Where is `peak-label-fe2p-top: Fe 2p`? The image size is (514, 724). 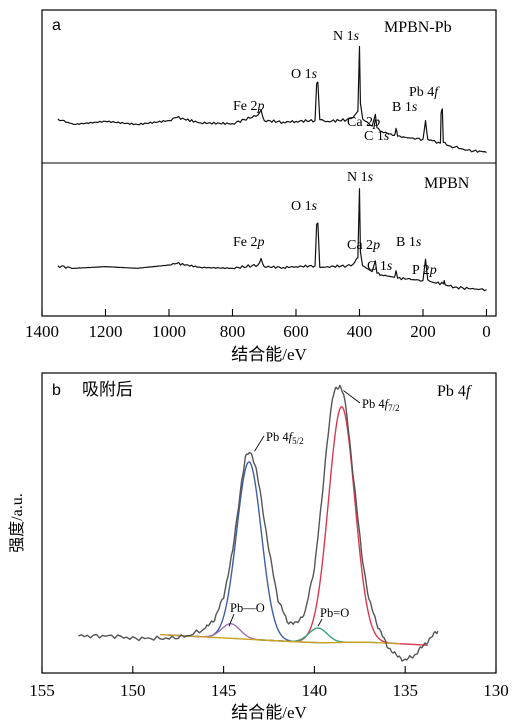 peak-label-fe2p-top: Fe 2p is located at coordinates (249, 106).